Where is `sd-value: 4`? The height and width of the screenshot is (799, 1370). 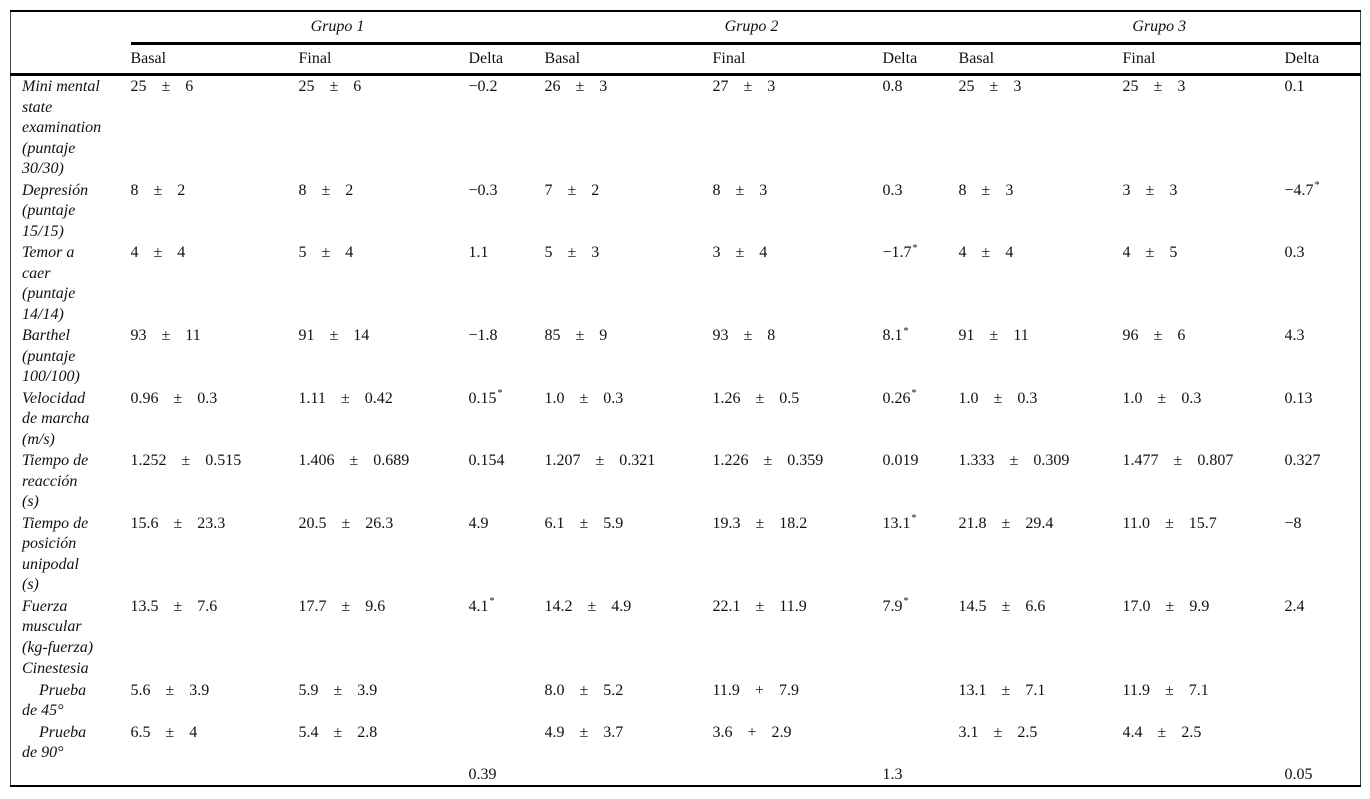 sd-value: 4 is located at coordinates (763, 252).